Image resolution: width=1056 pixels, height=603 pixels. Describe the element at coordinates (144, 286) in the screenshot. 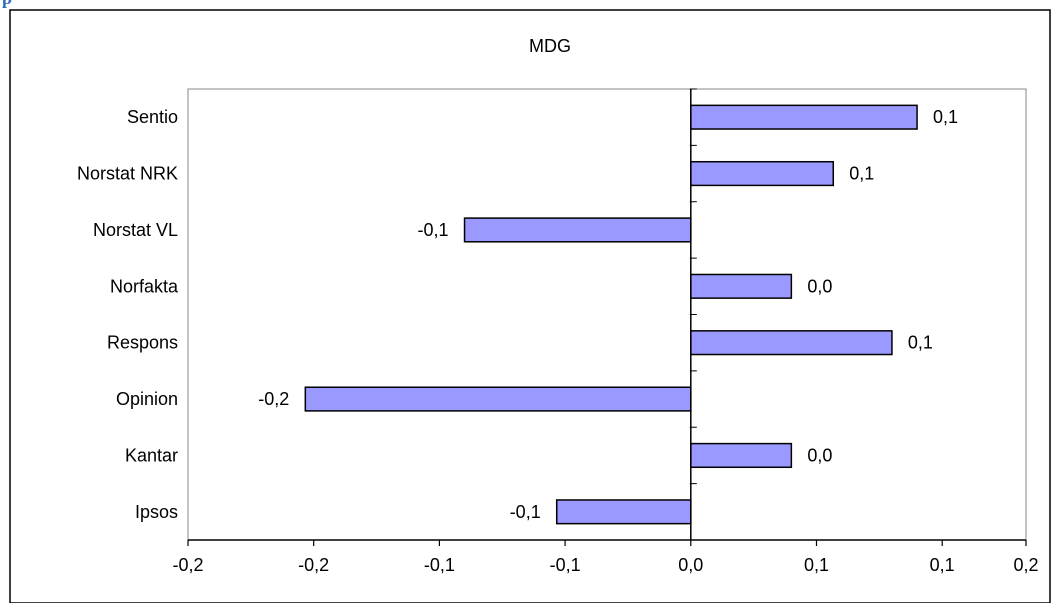

I see `category-label: Norfakta` at that location.